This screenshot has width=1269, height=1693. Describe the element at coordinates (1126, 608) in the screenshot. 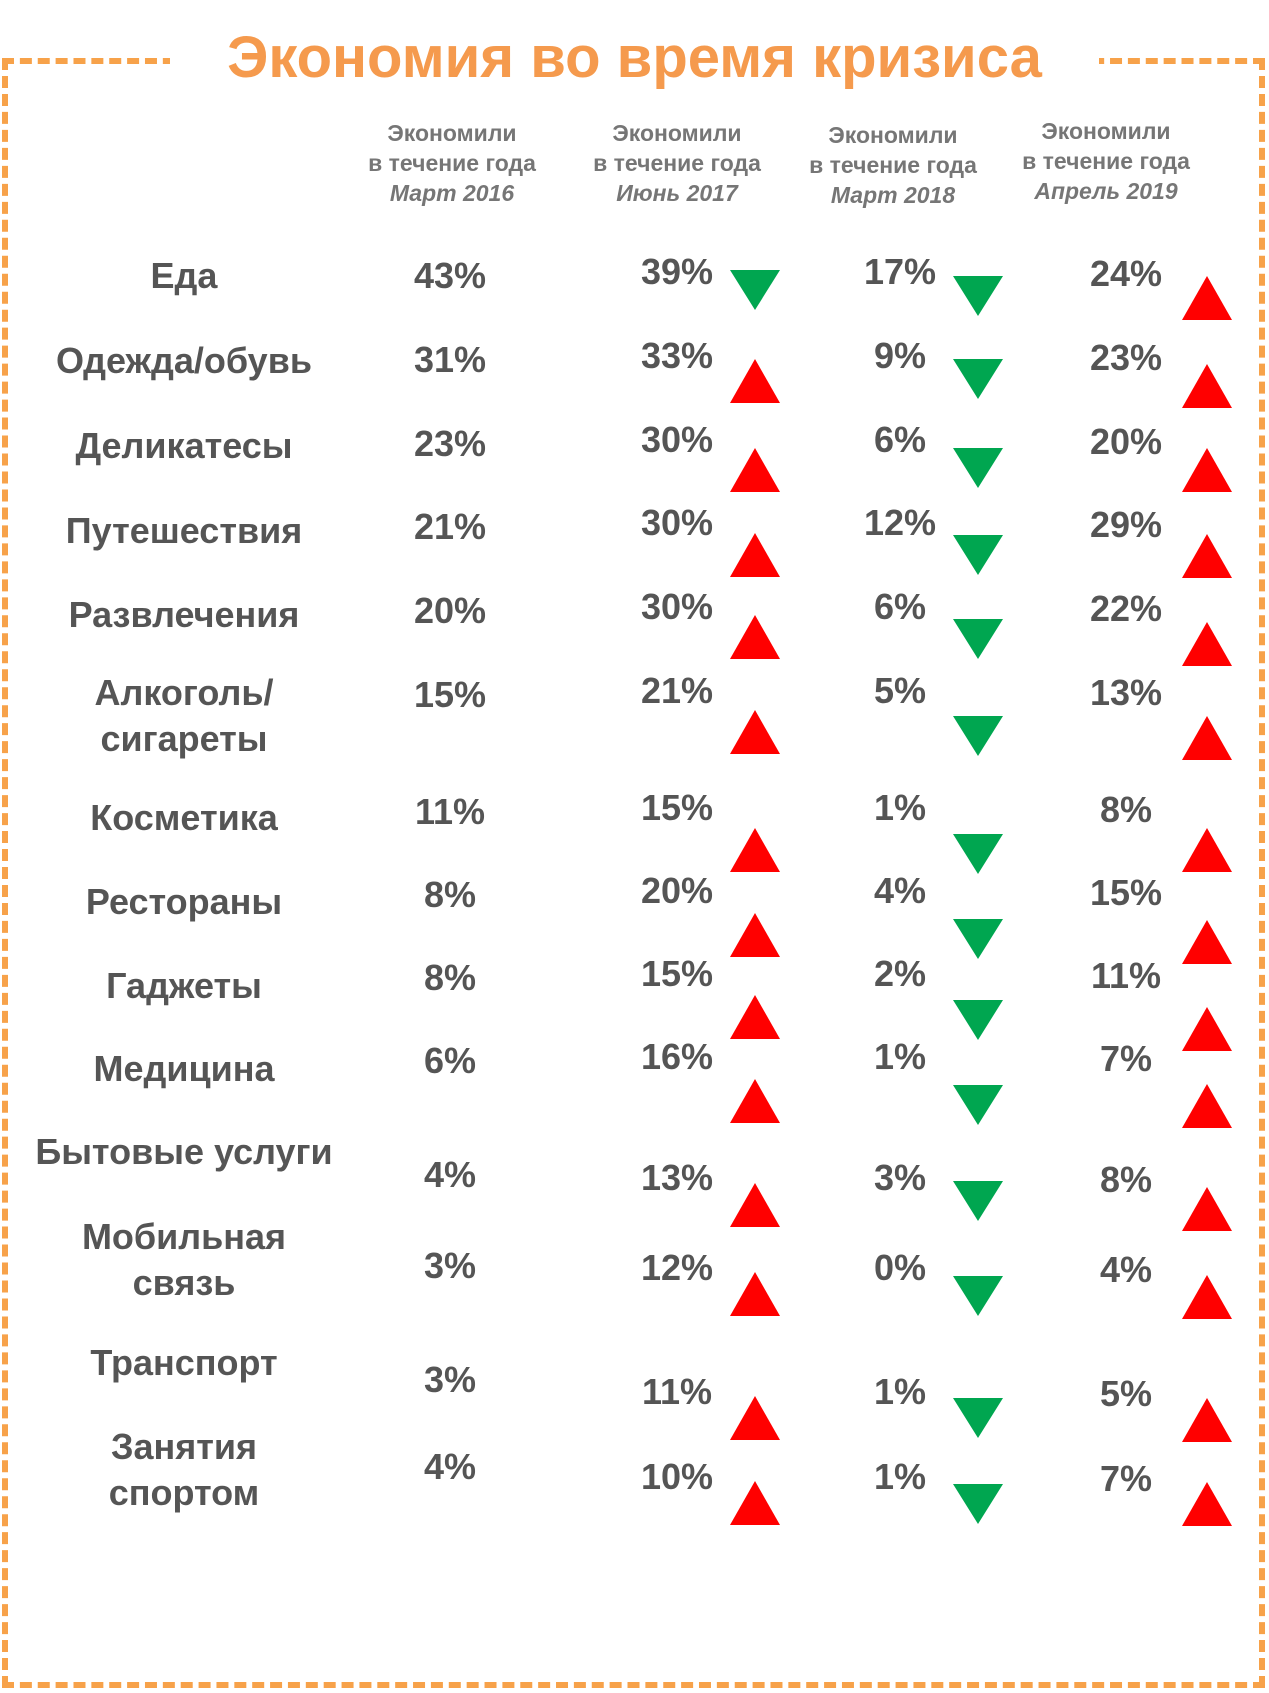

I see `value-cell: 22%` at that location.